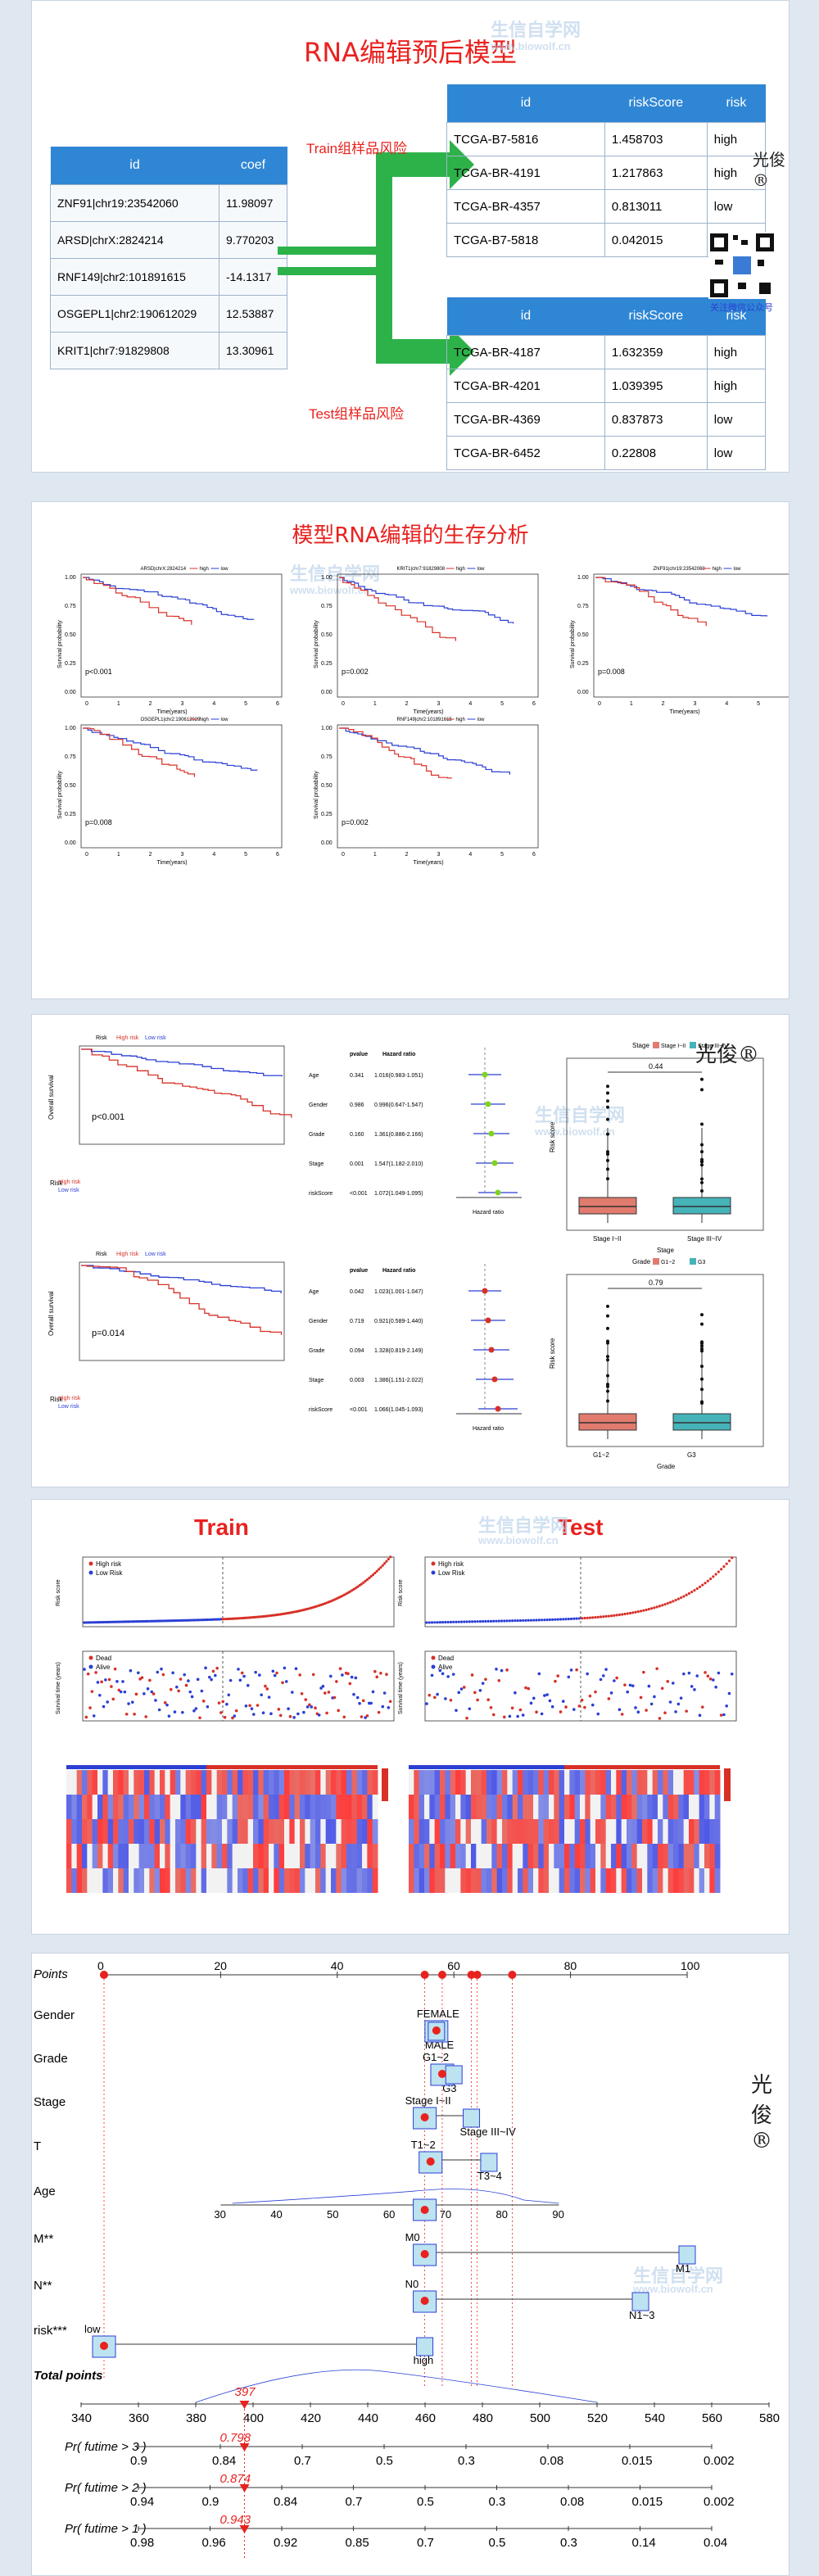 This screenshot has height=2576, width=819. Describe the element at coordinates (656, 419) in the screenshot. I see `test-cell: 0.837873` at that location.